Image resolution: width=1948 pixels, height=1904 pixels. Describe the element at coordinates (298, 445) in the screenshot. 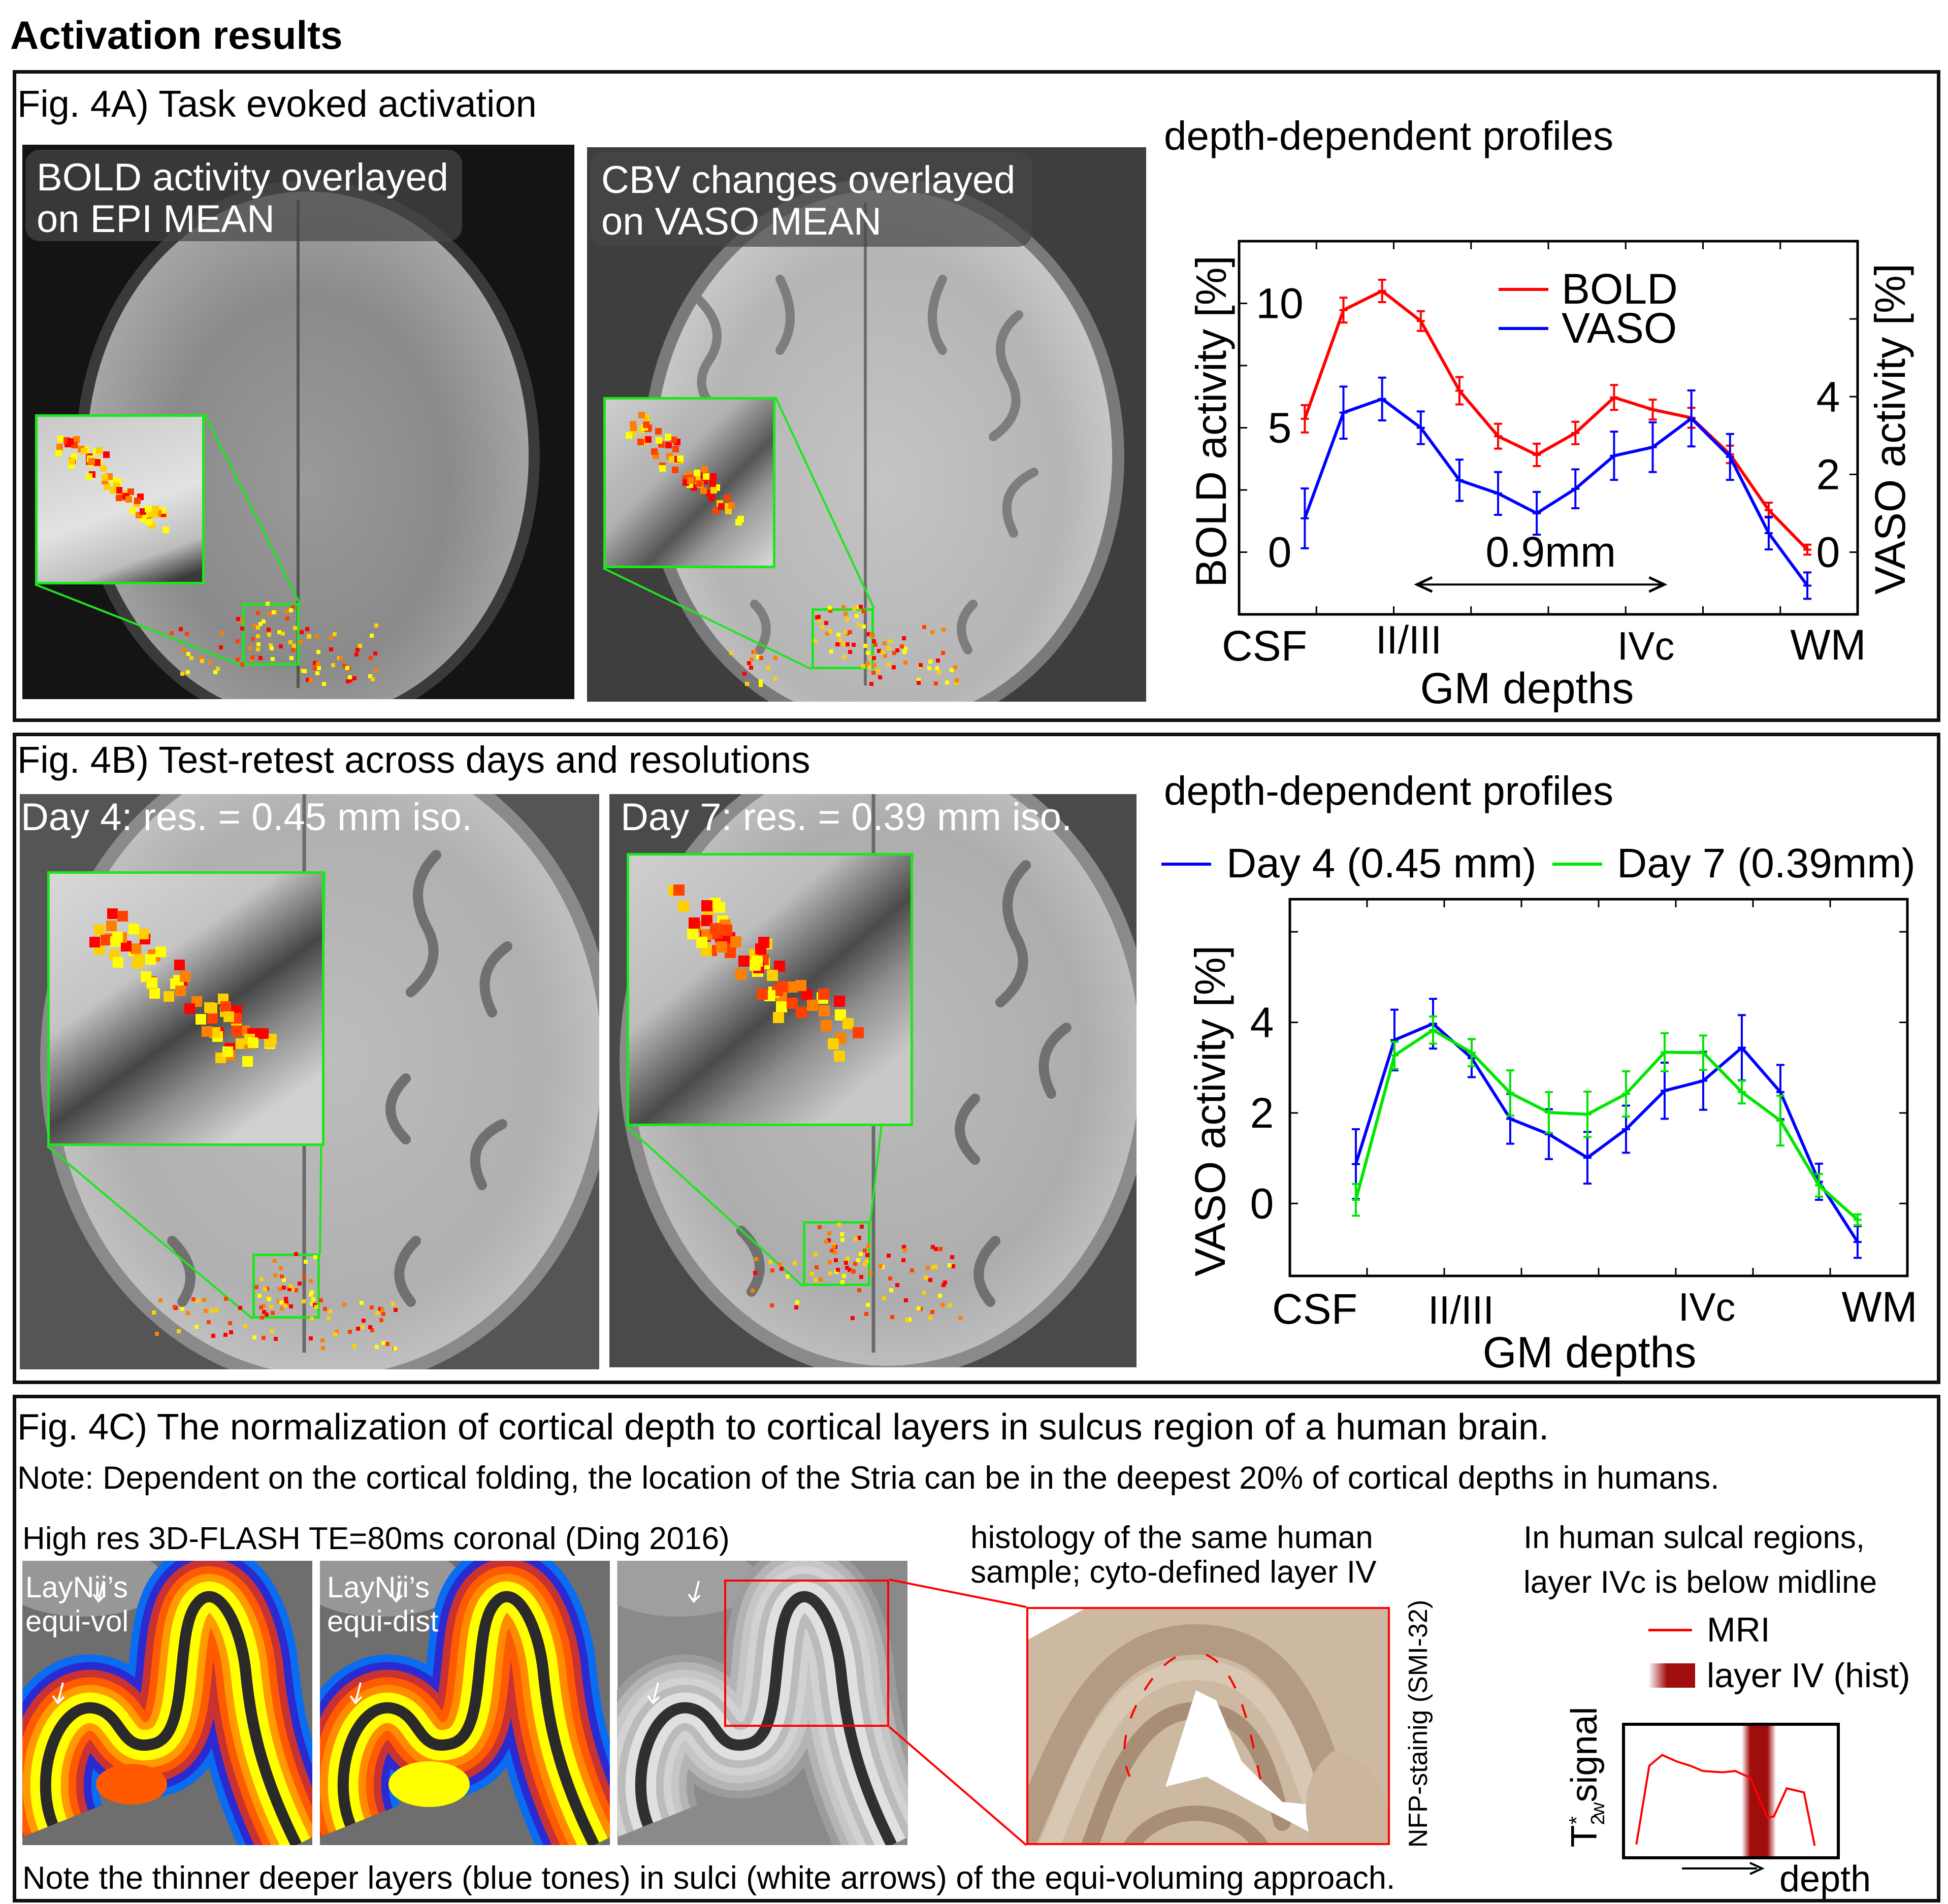

I see `midline-fissure` at that location.